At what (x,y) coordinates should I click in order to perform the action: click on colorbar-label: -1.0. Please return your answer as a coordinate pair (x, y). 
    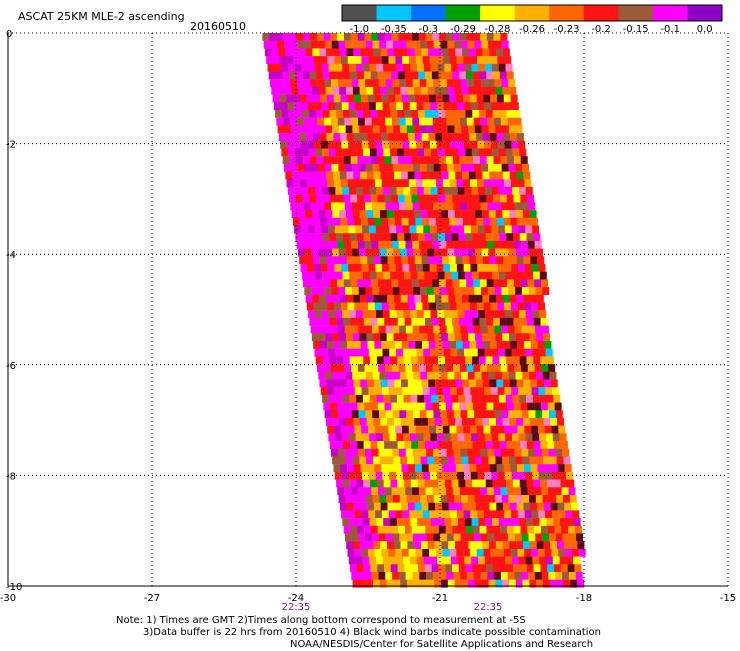
    Looking at the image, I should click on (360, 29).